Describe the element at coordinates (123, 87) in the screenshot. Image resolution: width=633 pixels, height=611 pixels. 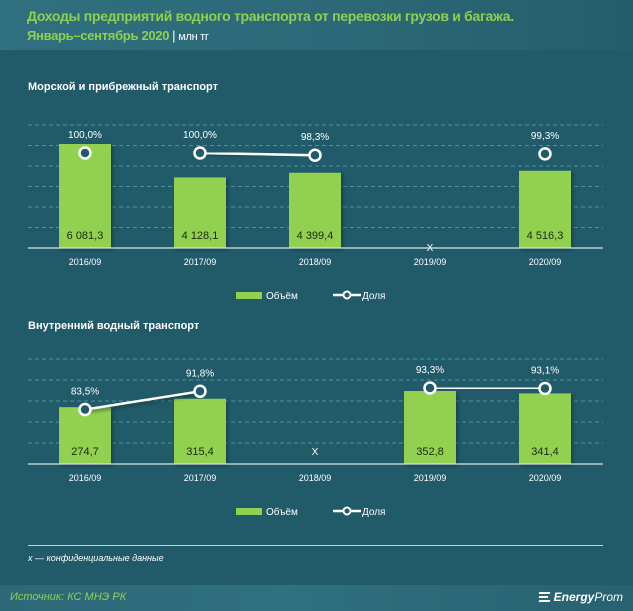
I see `chart1-title: Морской и прибрежный транспорт` at that location.